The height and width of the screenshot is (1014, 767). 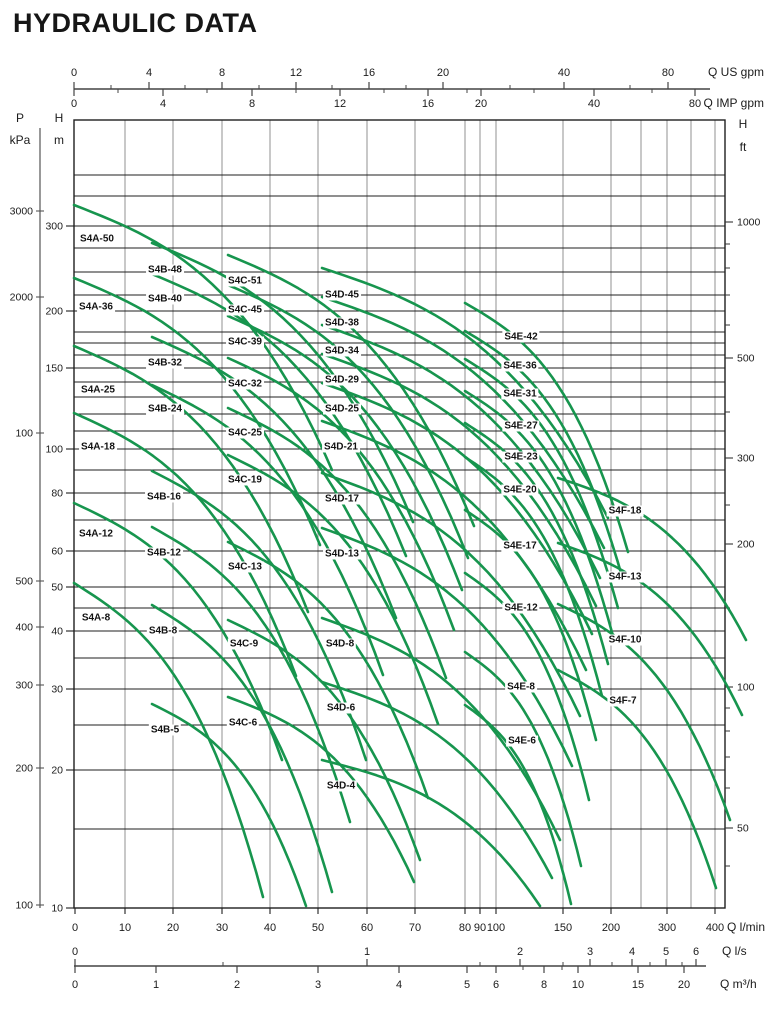 I want to click on imp-gpm-tick-label: 12, so click(x=340, y=104).